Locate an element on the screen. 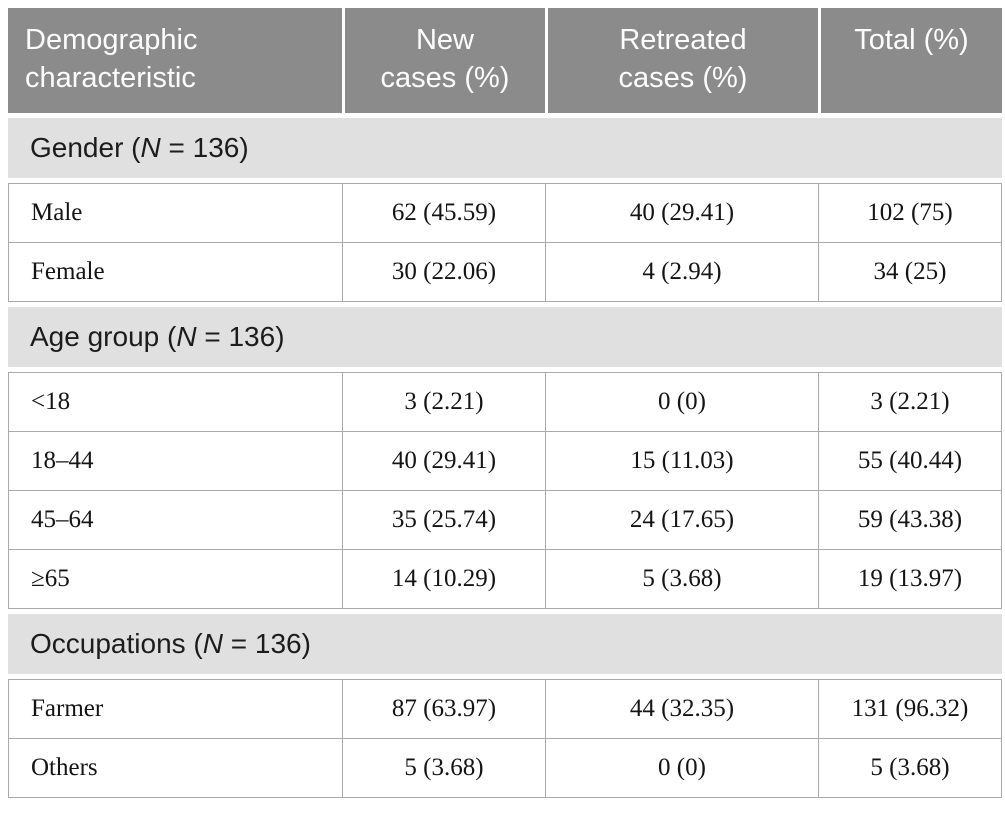  header-cell-demographic-characteristic: Demographic characteristic is located at coordinates (175, 60).